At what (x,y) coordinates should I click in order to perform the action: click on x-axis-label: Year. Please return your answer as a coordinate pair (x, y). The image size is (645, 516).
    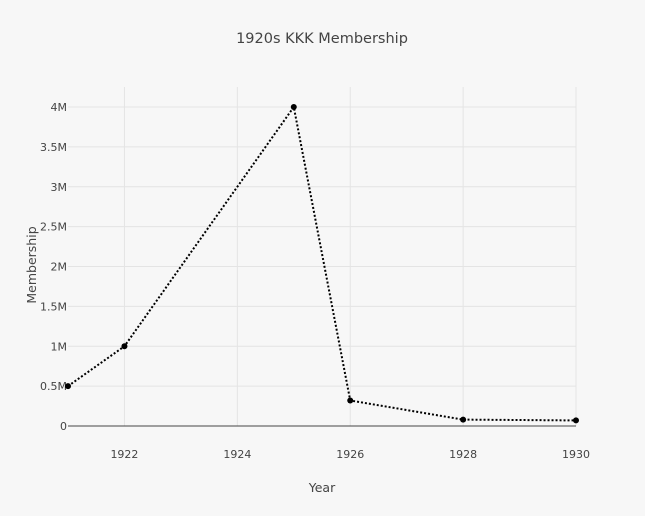
    Looking at the image, I should click on (322, 487).